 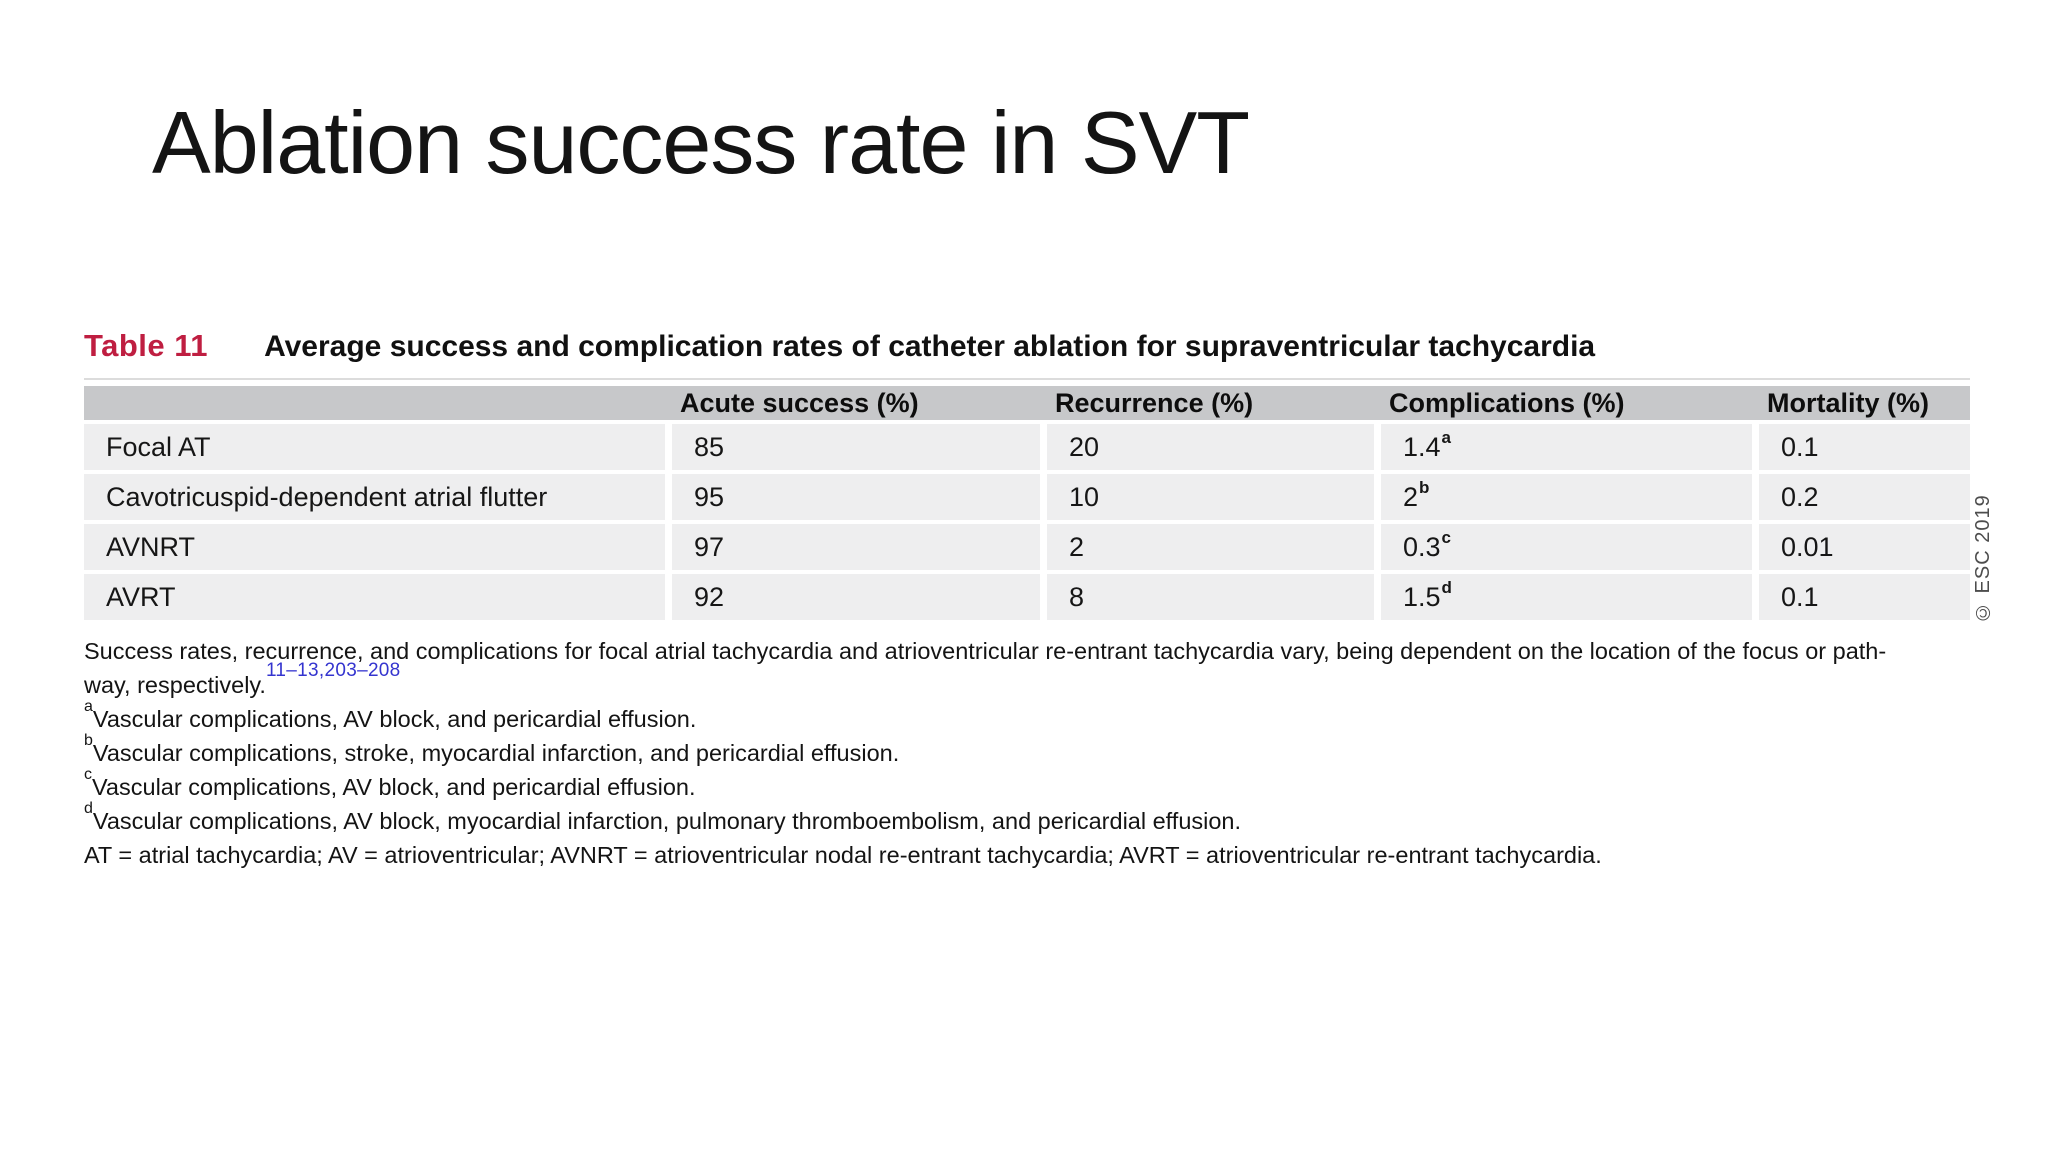 I want to click on table-number-label: Table 11, so click(x=146, y=345).